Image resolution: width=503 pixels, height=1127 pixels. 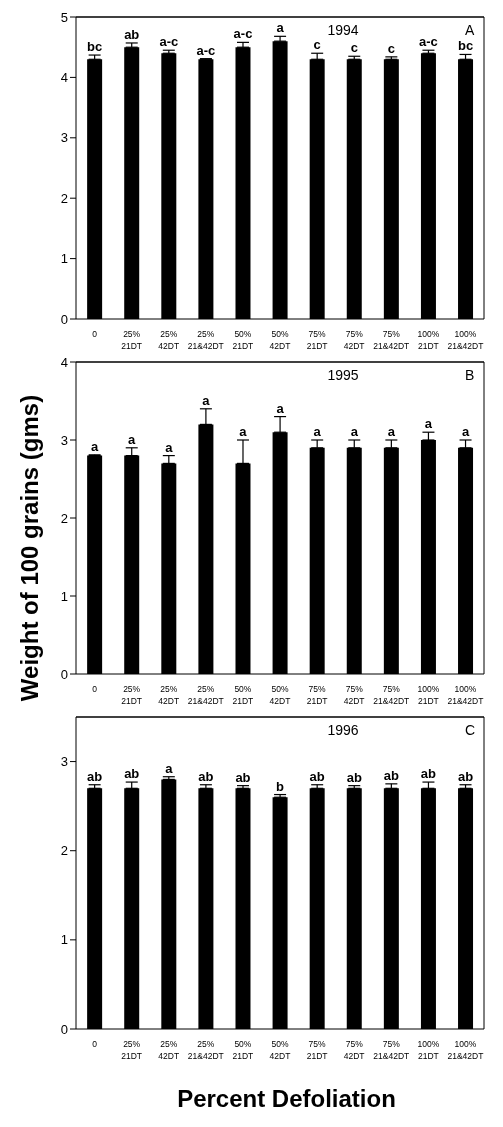 I want to click on annotation: 1996, so click(x=343, y=730).